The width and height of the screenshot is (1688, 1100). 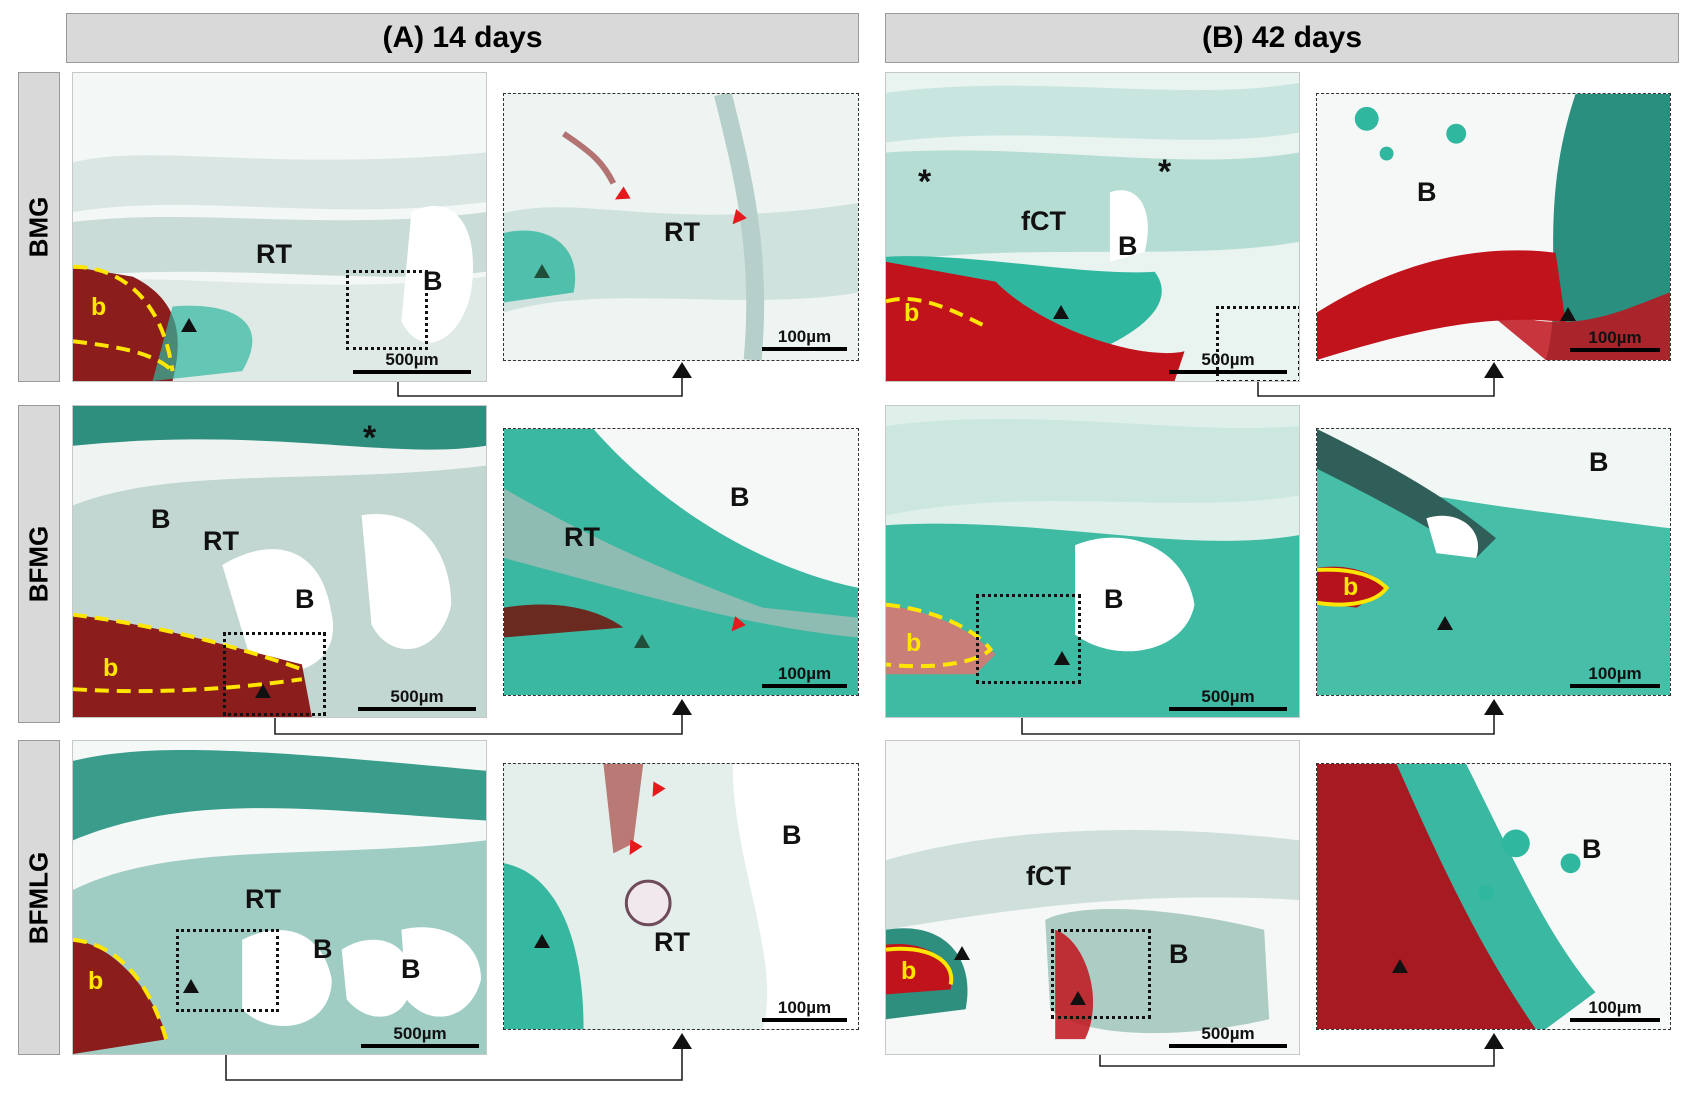 What do you see at coordinates (462, 38) in the screenshot?
I see `column-header-14-days: (A) 14 days` at bounding box center [462, 38].